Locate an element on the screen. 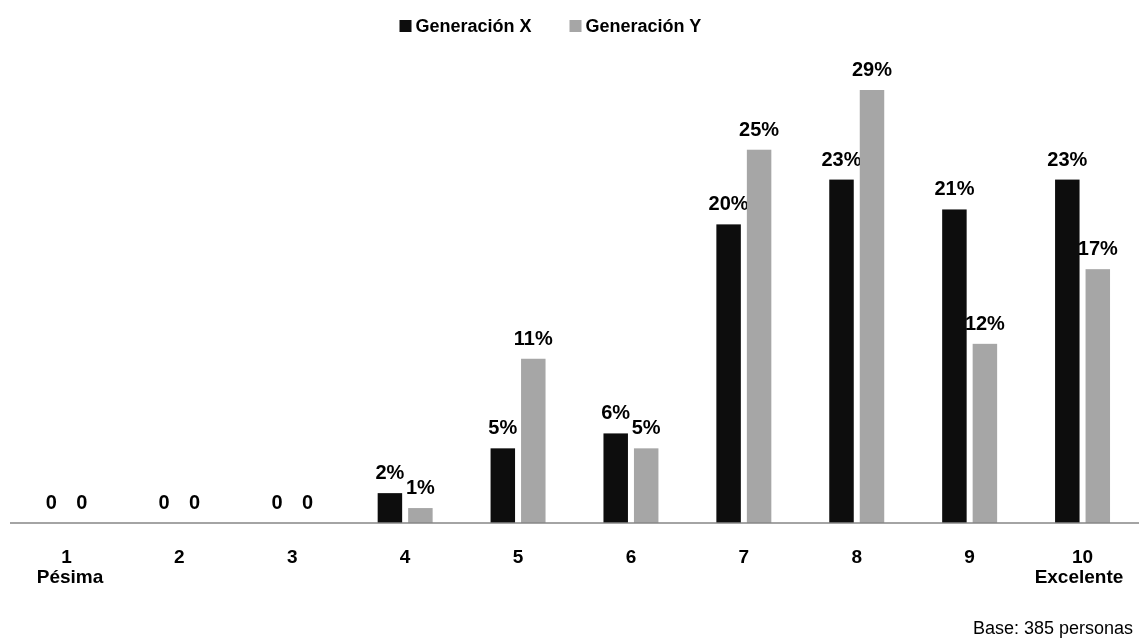 This screenshot has height=641, width=1139. legend-label: Generación X is located at coordinates (473, 26).